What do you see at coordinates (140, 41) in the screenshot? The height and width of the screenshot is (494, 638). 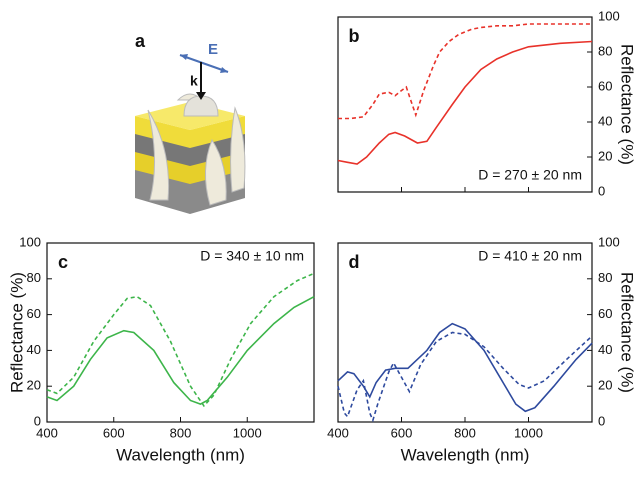 I see `panel-label: a` at bounding box center [140, 41].